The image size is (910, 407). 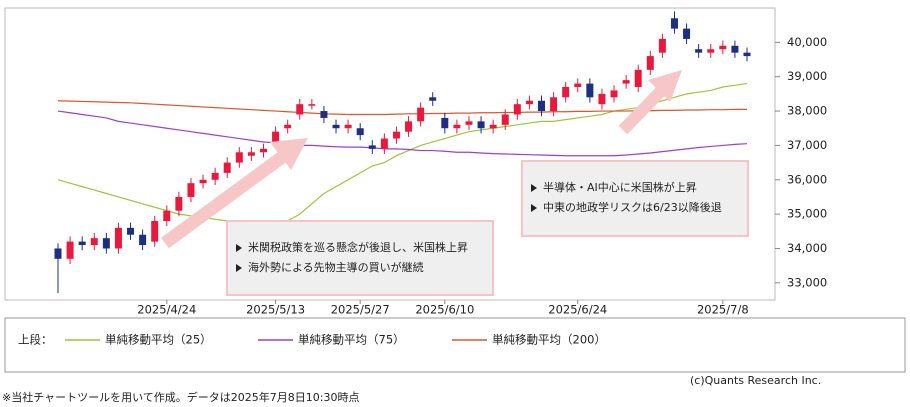 What do you see at coordinates (444, 310) in the screenshot?
I see `x-tick-label: 2025/6/10` at bounding box center [444, 310].